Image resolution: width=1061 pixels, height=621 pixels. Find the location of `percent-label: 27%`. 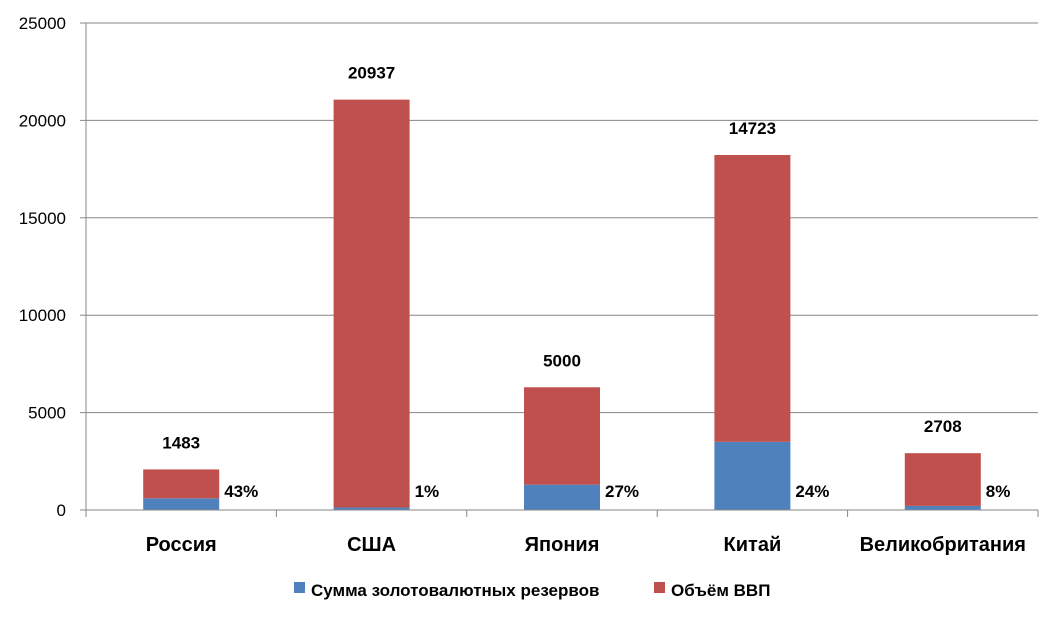

percent-label: 27% is located at coordinates (622, 491).